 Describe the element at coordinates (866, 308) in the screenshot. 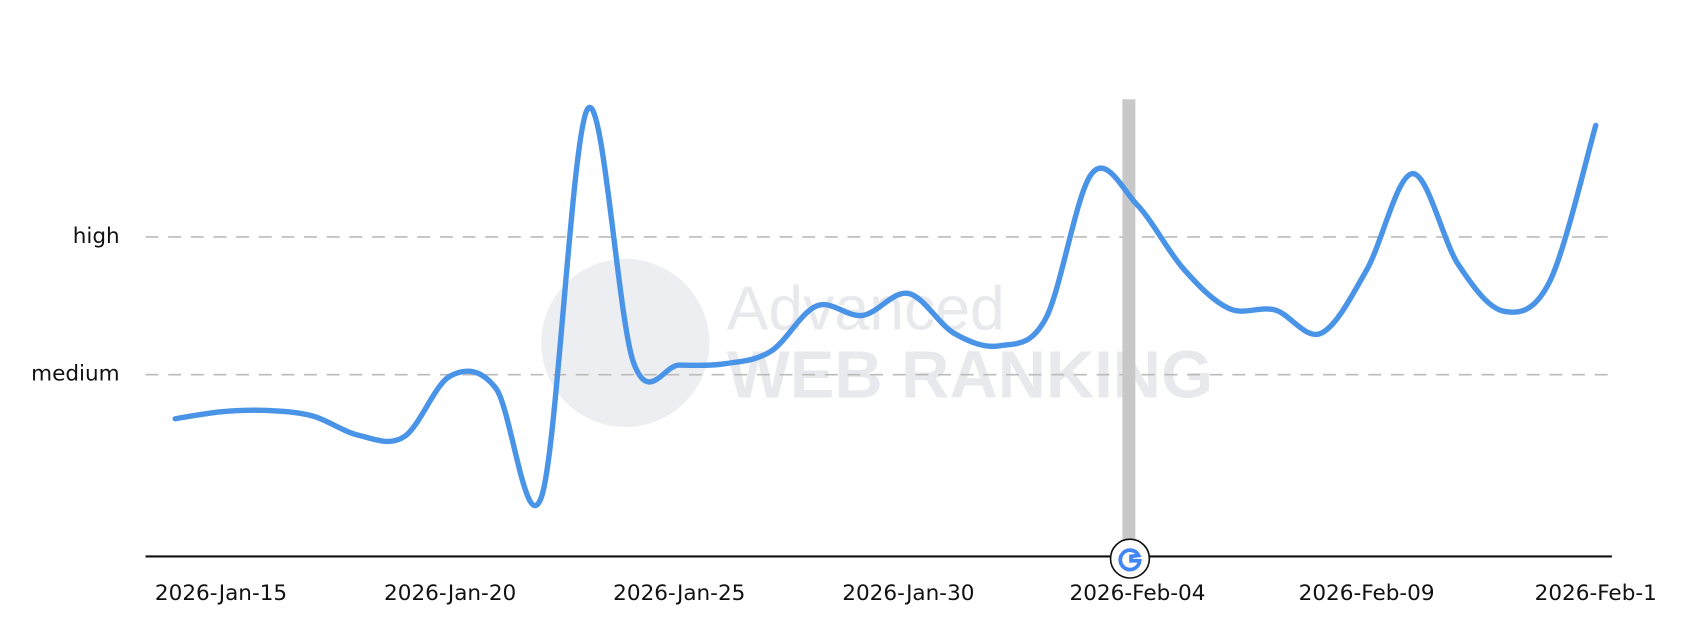

I see `watermark-text: Advanced` at that location.